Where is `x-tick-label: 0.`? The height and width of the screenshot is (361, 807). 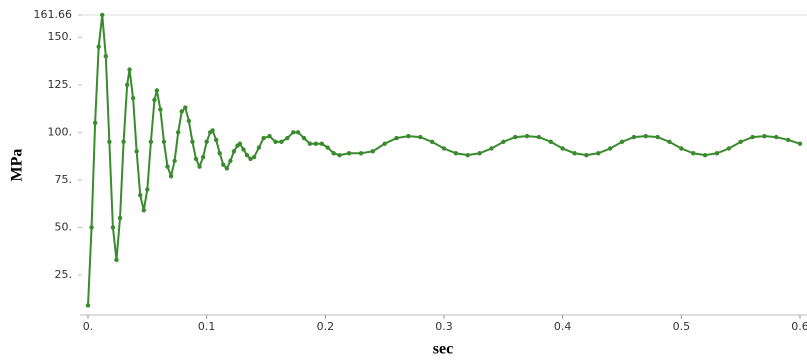
x-tick-label: 0. is located at coordinates (88, 326).